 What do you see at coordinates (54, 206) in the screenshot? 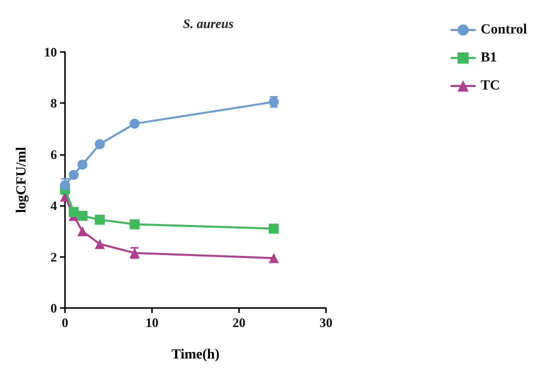
I see `y-tick-label: 4` at bounding box center [54, 206].